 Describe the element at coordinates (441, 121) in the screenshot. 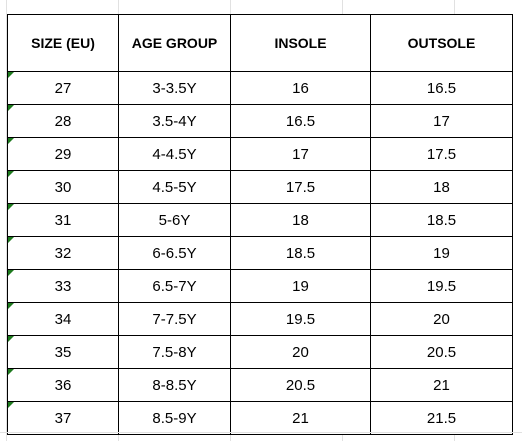

I see `cell-outsole: 17` at that location.